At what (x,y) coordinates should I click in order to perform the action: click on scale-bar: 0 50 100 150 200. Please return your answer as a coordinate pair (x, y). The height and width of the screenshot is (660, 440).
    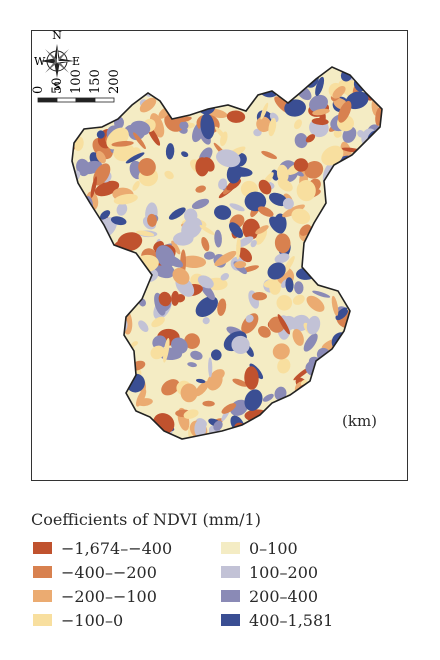
    Looking at the image, I should click on (76, 86).